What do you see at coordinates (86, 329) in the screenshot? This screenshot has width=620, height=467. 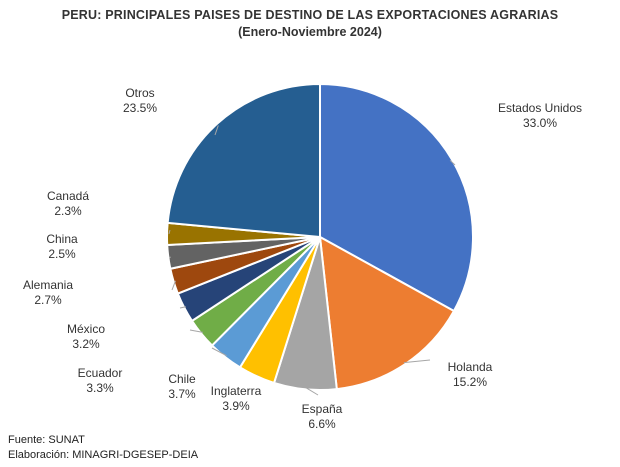 I see `slice-label-name: México` at bounding box center [86, 329].